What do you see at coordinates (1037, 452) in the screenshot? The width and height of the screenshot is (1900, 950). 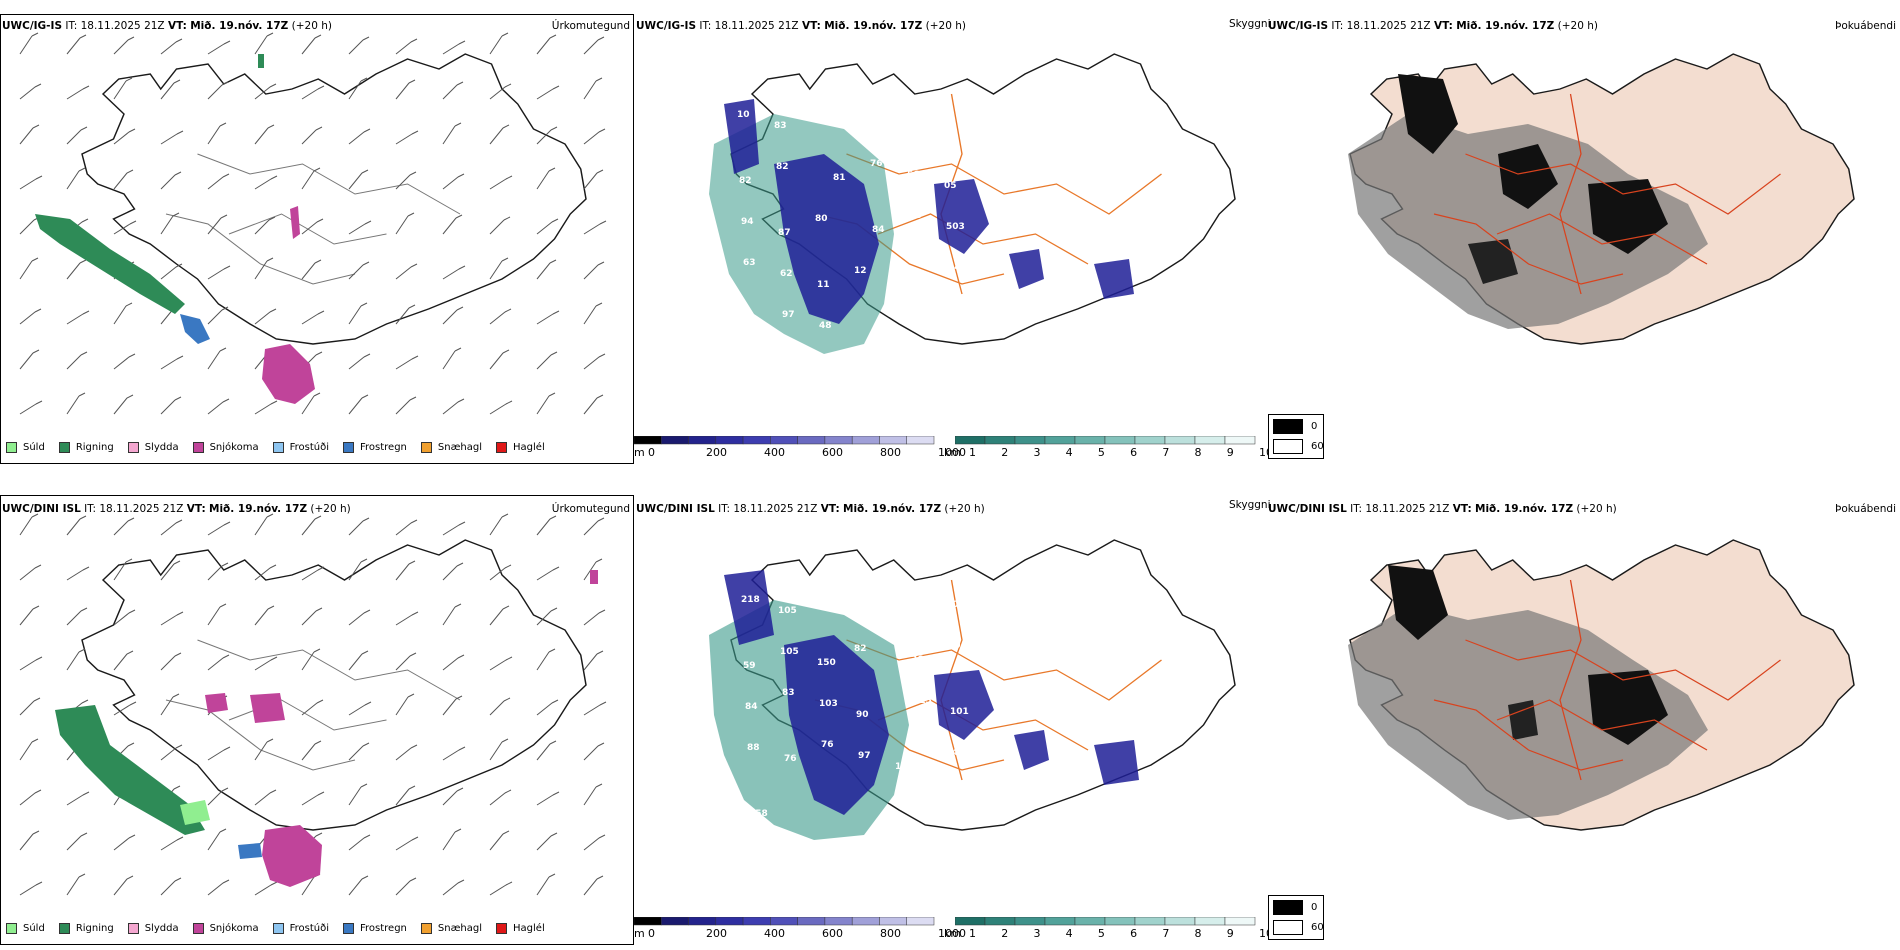 I see `colorbar-tick-label: 3` at bounding box center [1037, 452].